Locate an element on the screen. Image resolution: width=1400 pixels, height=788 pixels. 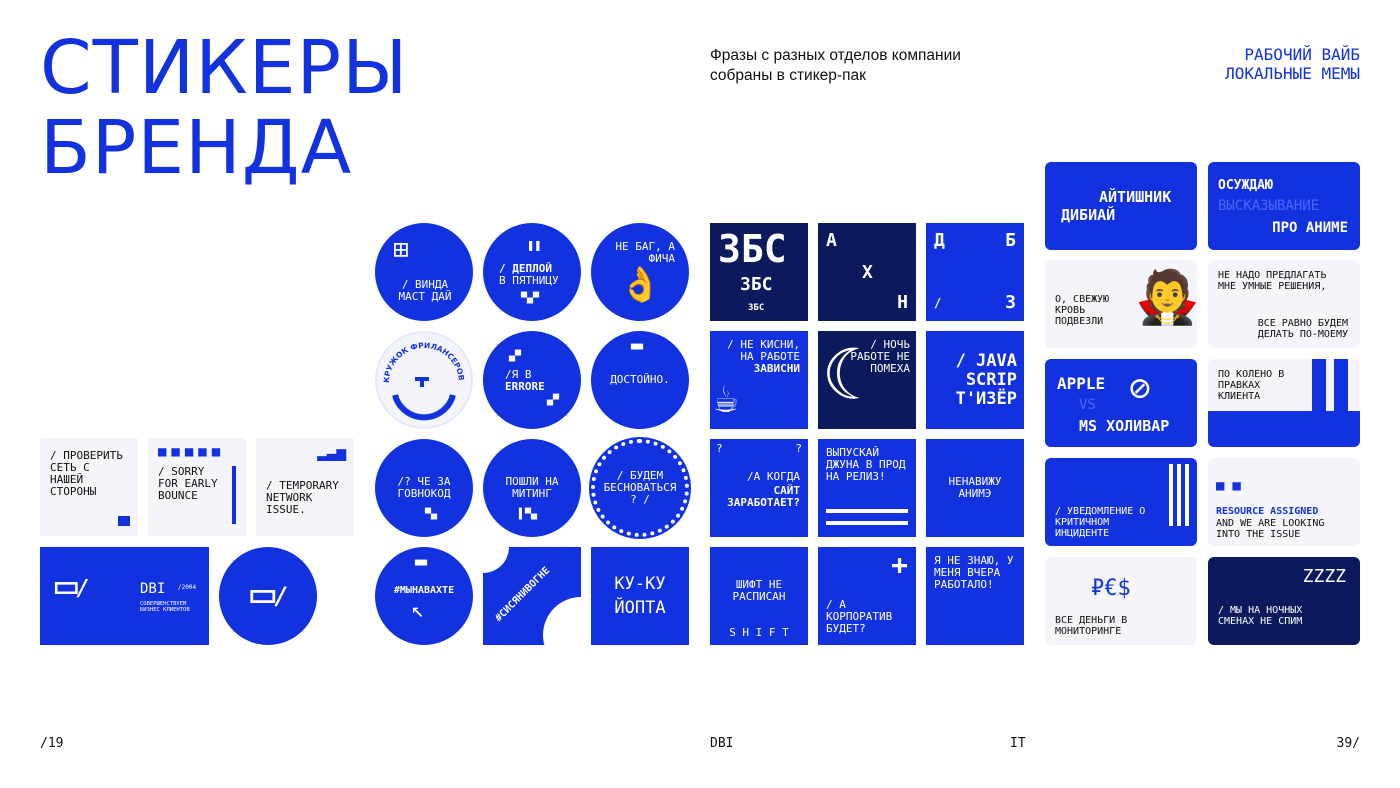
sticker-nenavizhu: НЕНАВИЖУ АНИМЭ is located at coordinates (975, 488).